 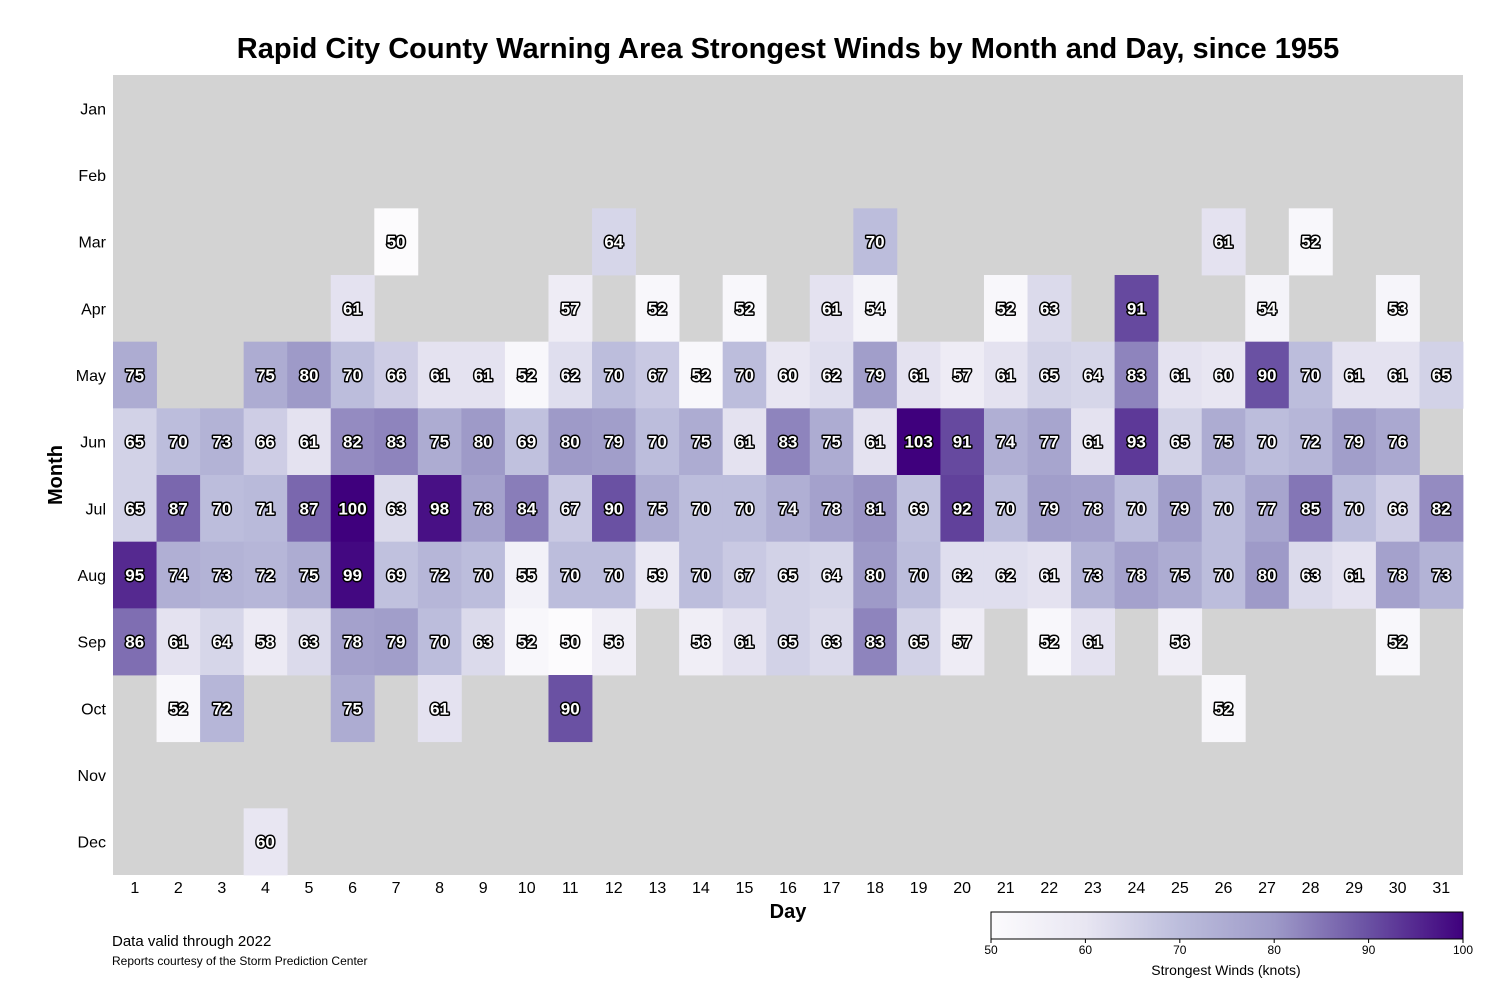 I want to click on x-tick-label: 19, so click(x=919, y=888).